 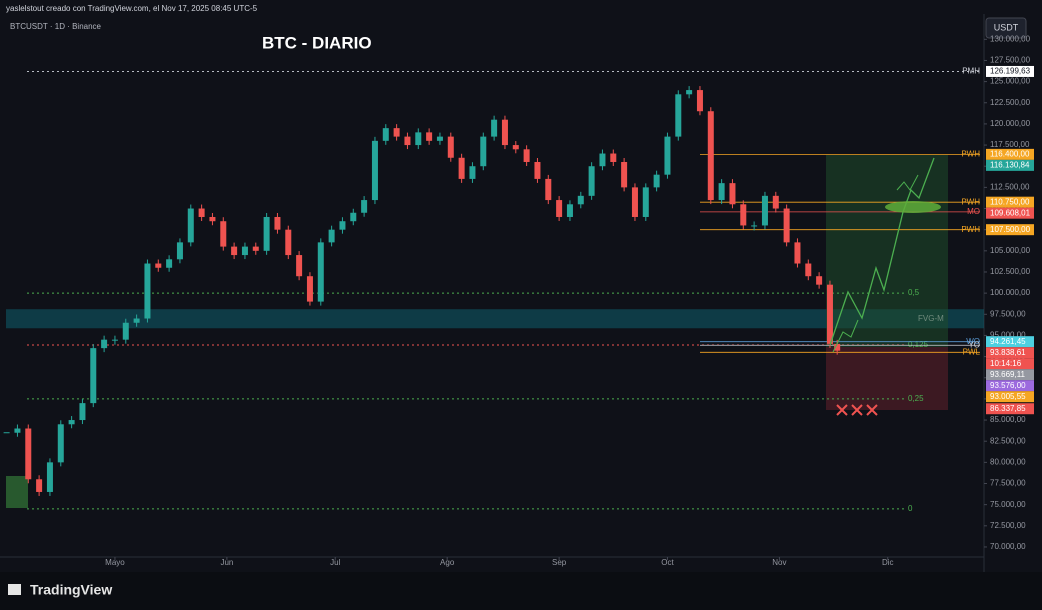 I want to click on price-tag-label: 116.400,00, so click(x=1010, y=153).